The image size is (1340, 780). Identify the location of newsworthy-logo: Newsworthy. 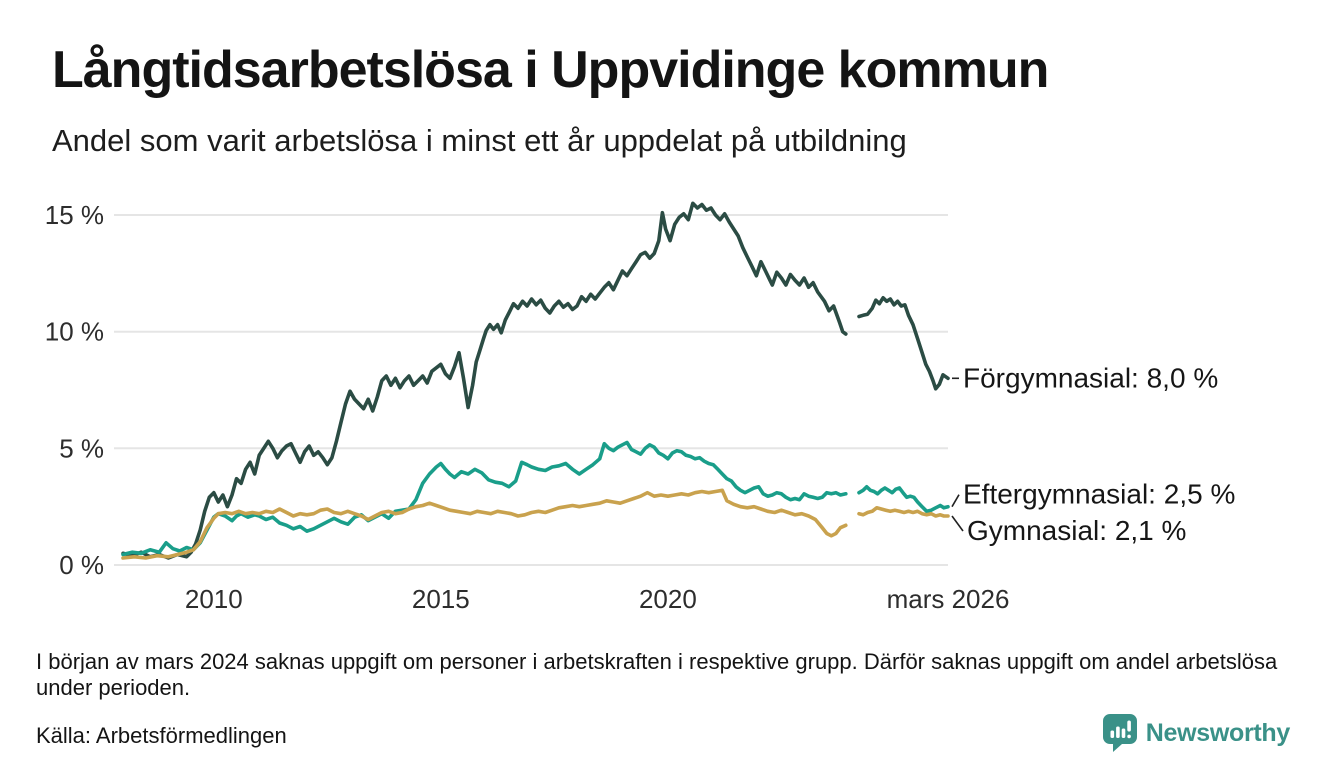
(1196, 733).